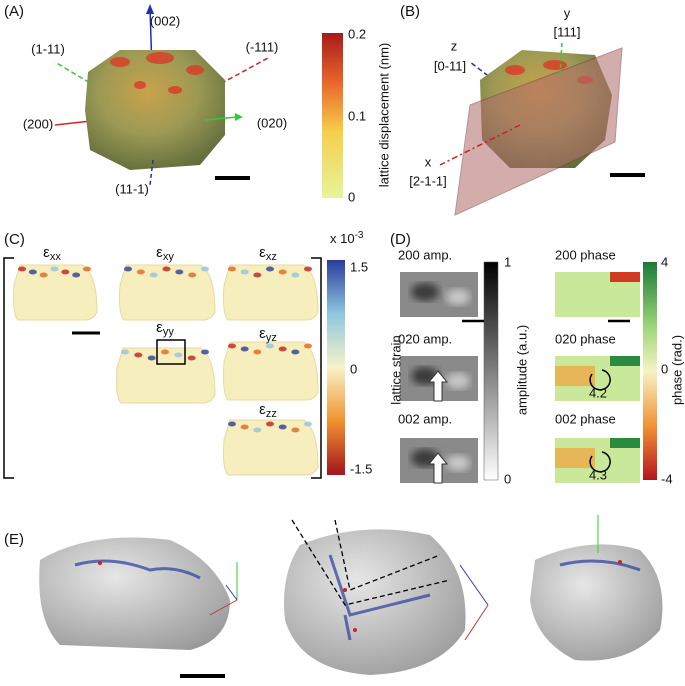 The width and height of the screenshot is (685, 686). I want to click on amplitude-label: 002 amp., so click(425, 418).